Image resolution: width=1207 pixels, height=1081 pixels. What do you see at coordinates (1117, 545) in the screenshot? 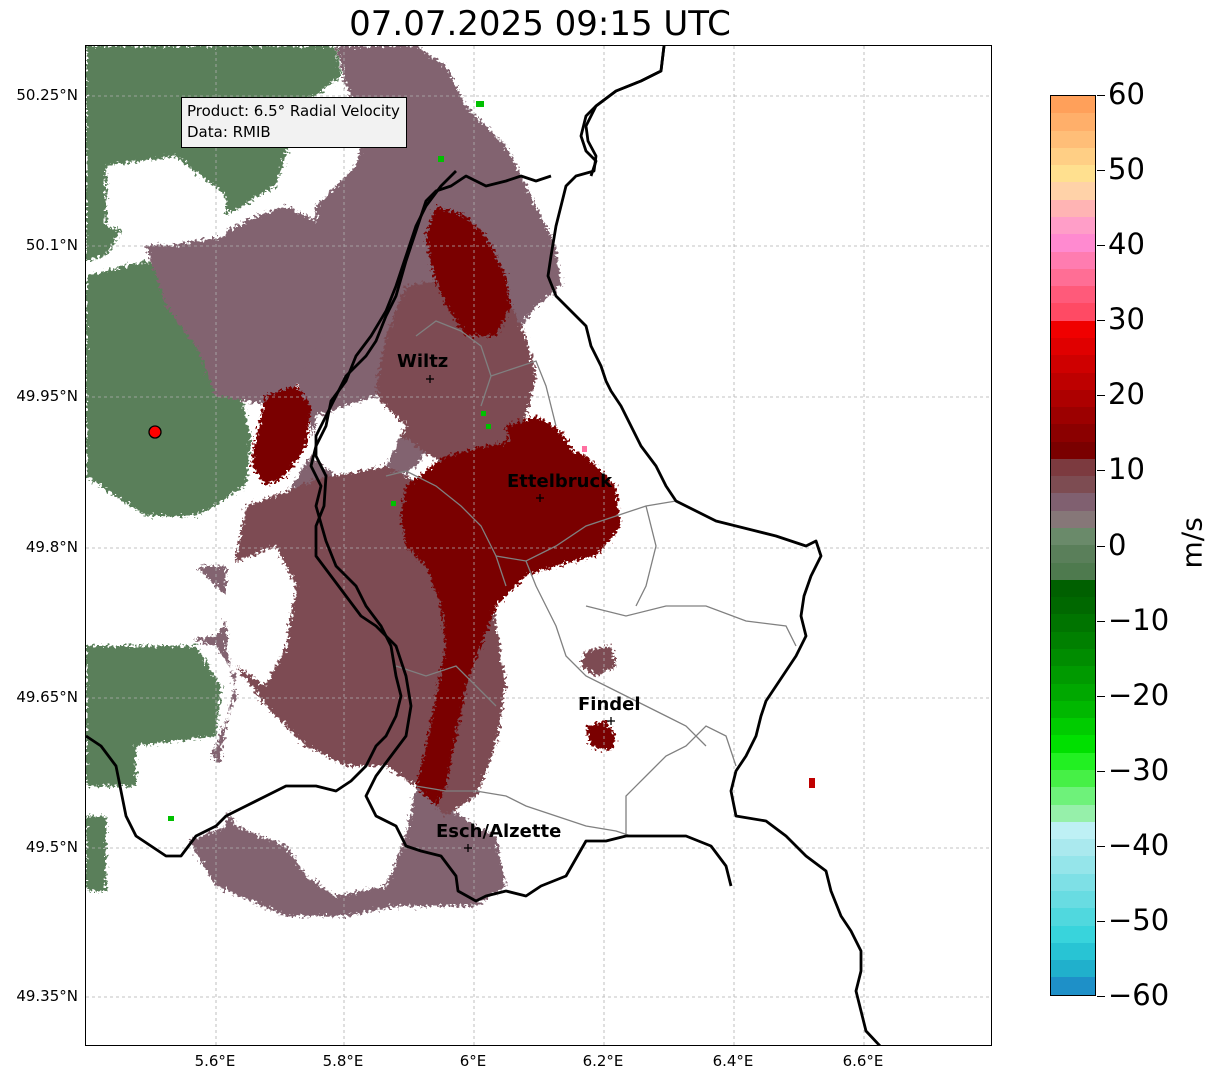
I see `colorbar-tick-label: 0` at bounding box center [1117, 545].